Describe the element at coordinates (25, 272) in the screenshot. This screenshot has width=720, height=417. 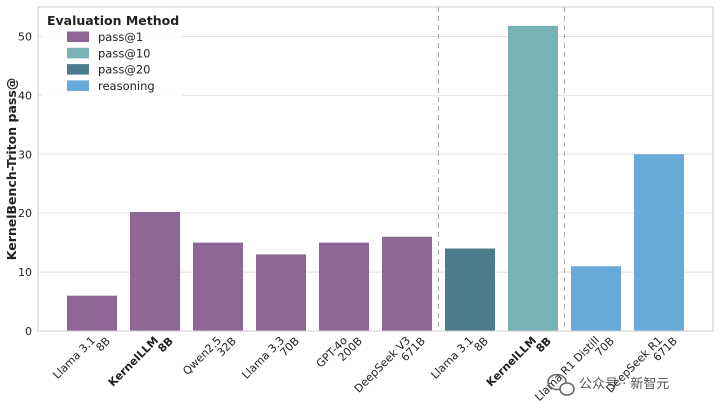
I see `y-tick-label: 10` at that location.